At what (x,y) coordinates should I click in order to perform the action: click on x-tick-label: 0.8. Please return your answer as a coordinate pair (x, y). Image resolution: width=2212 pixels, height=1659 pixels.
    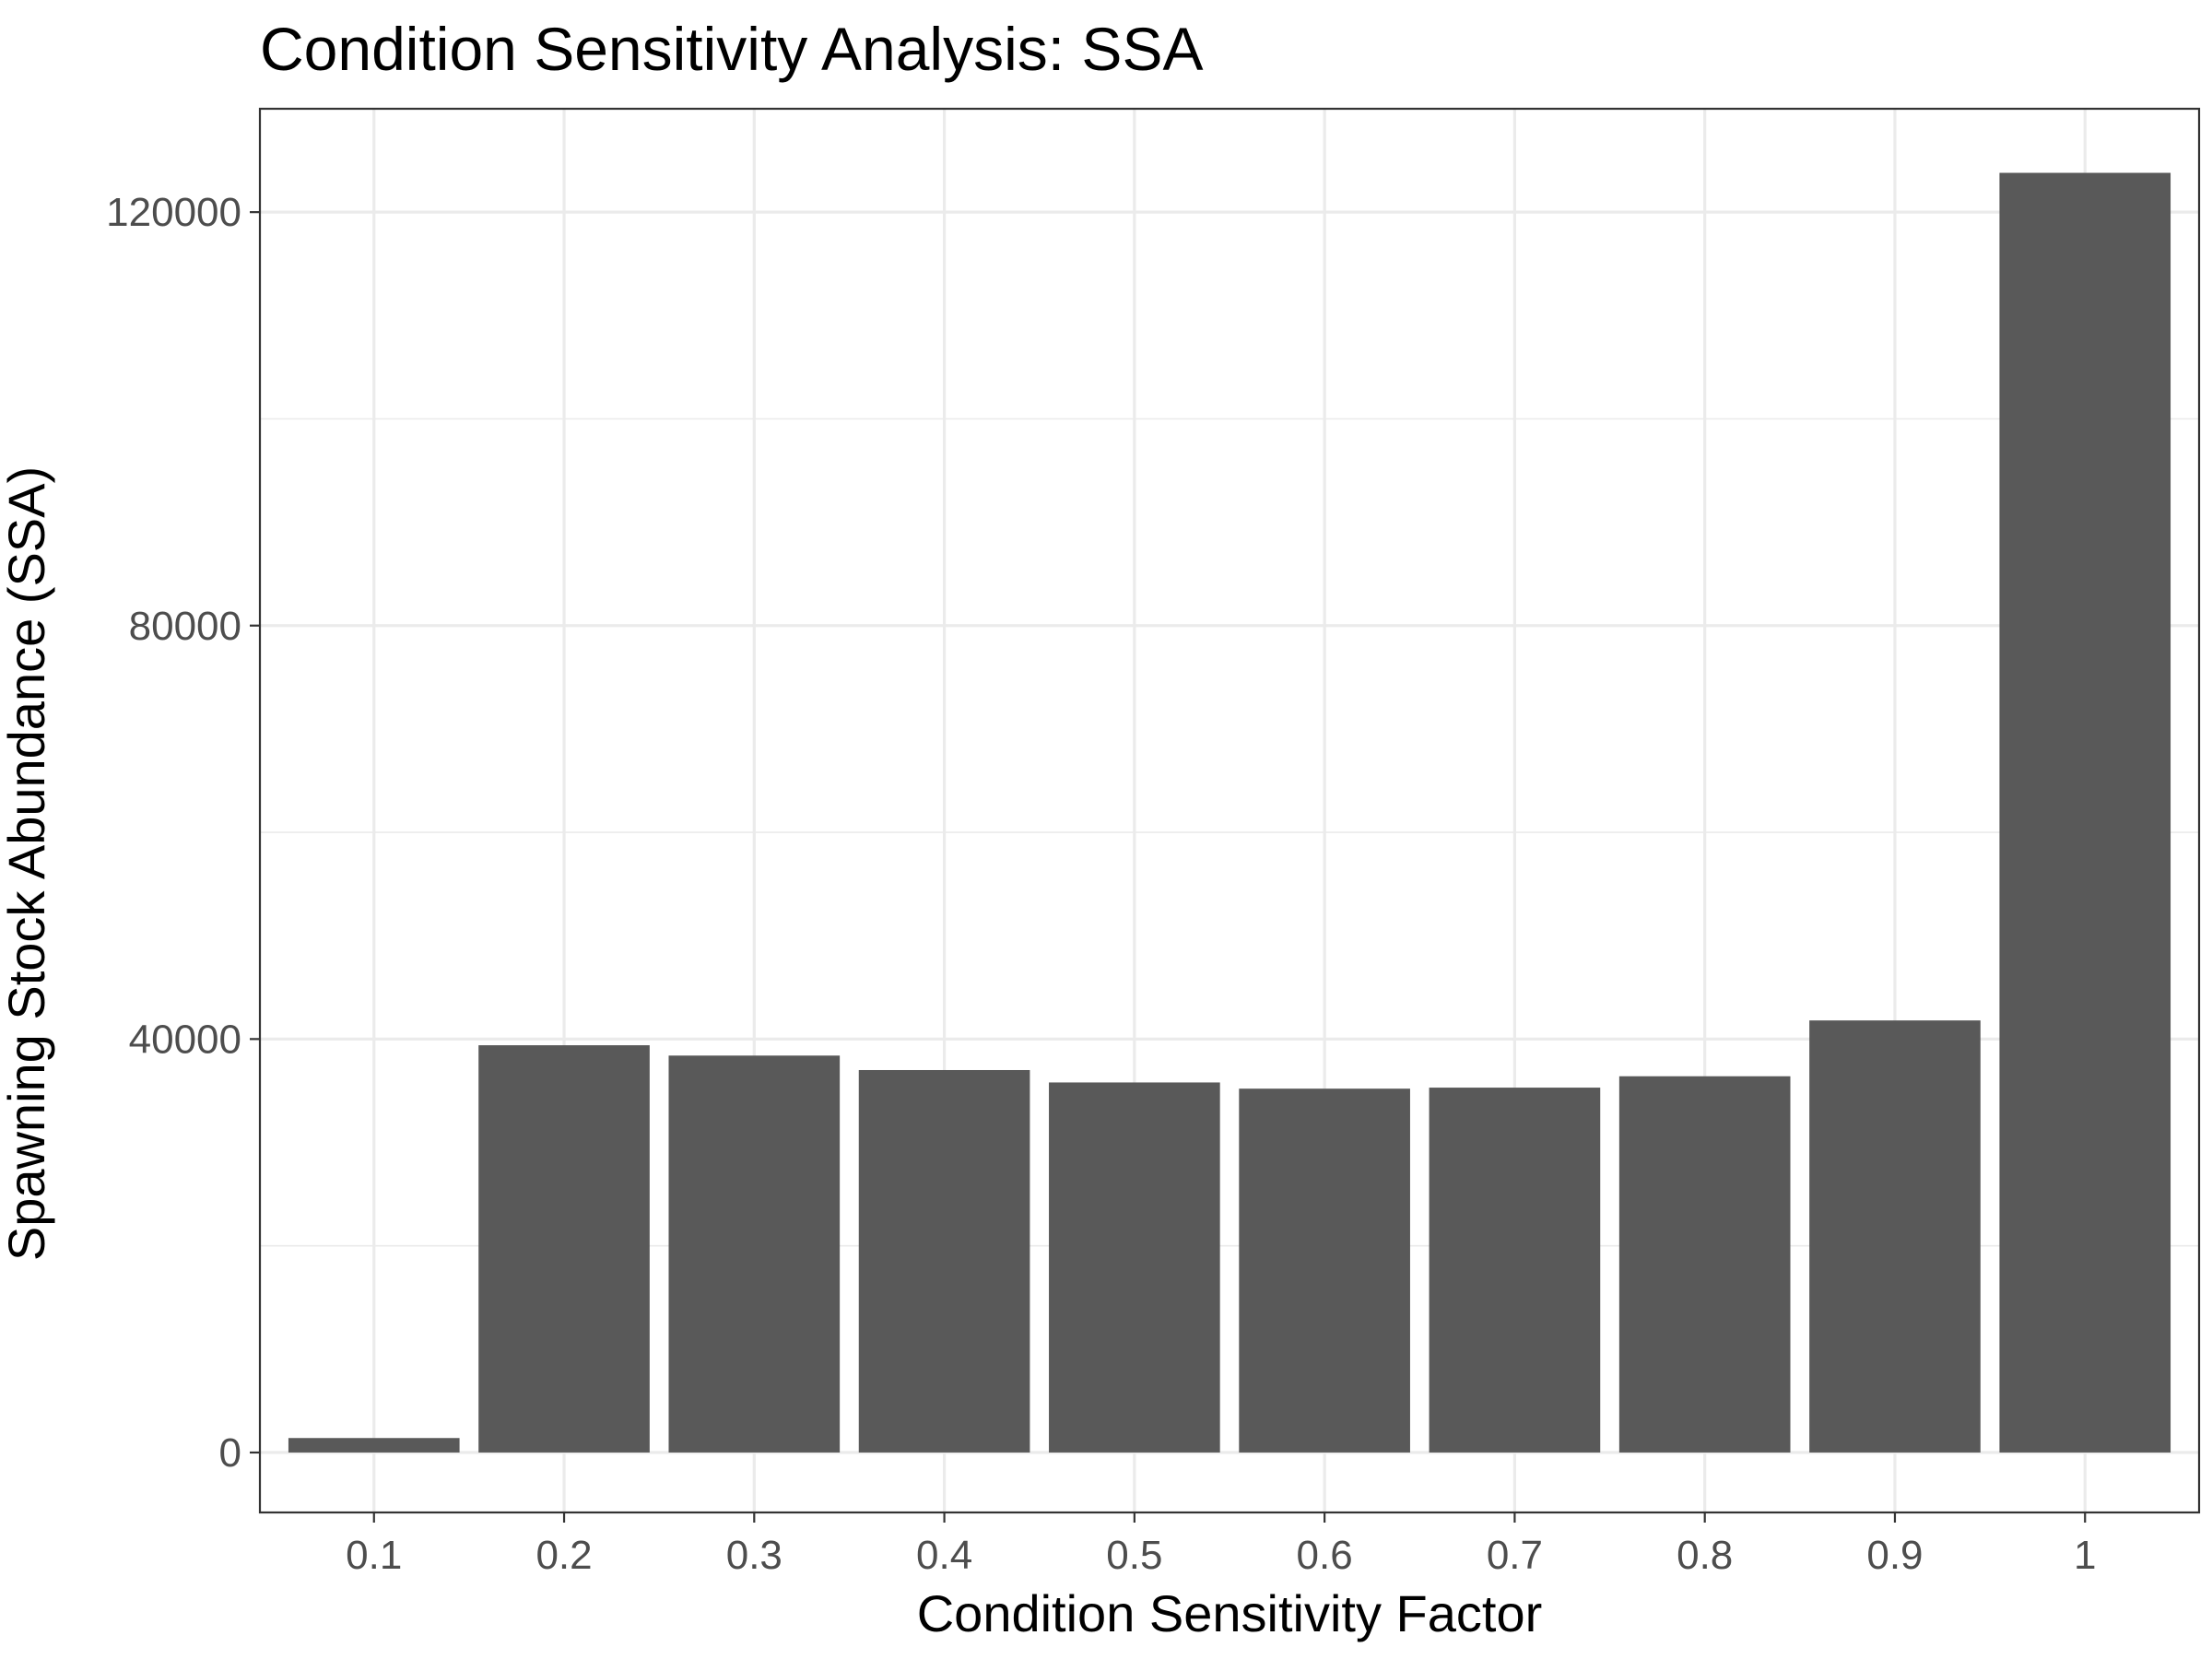
    Looking at the image, I should click on (1705, 1555).